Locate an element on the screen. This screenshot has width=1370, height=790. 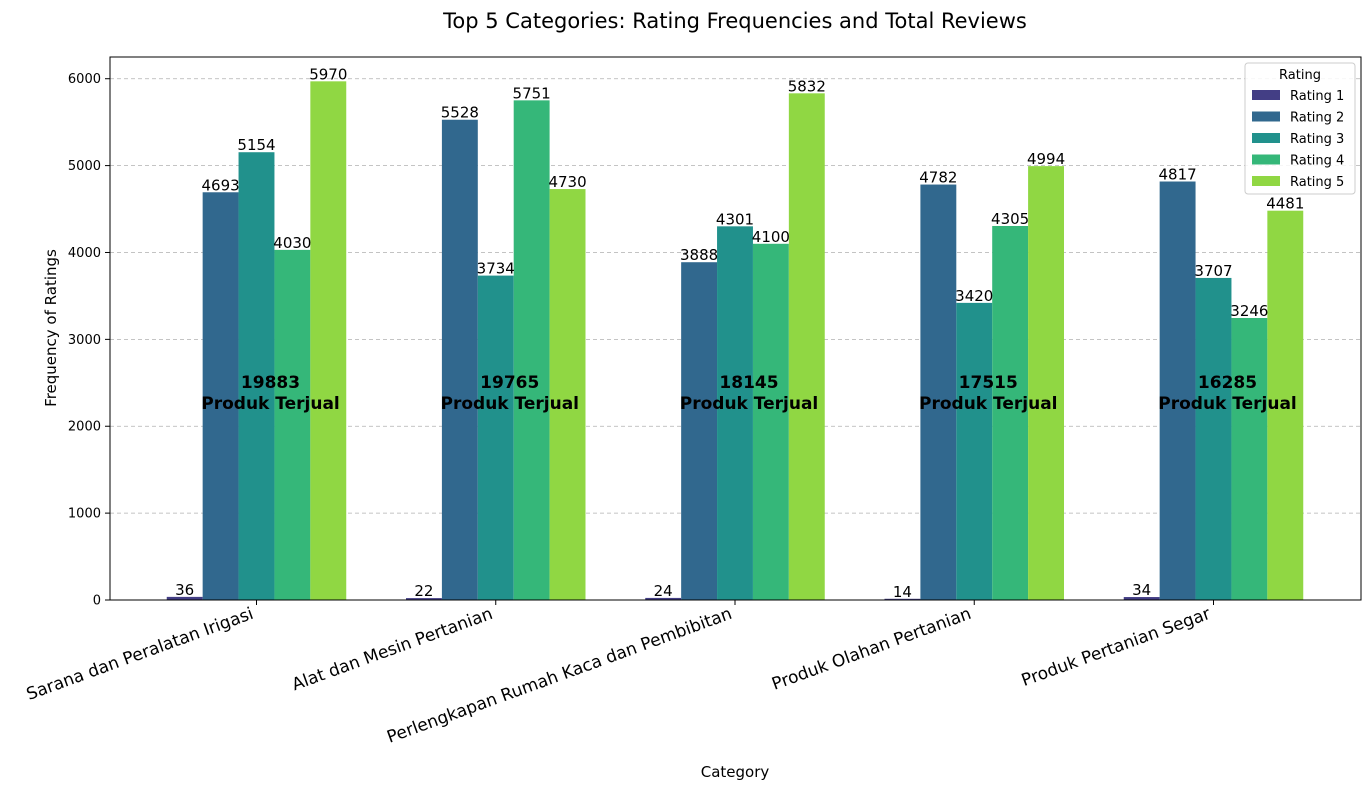
total-count-label: 19883 is located at coordinates (270, 383).